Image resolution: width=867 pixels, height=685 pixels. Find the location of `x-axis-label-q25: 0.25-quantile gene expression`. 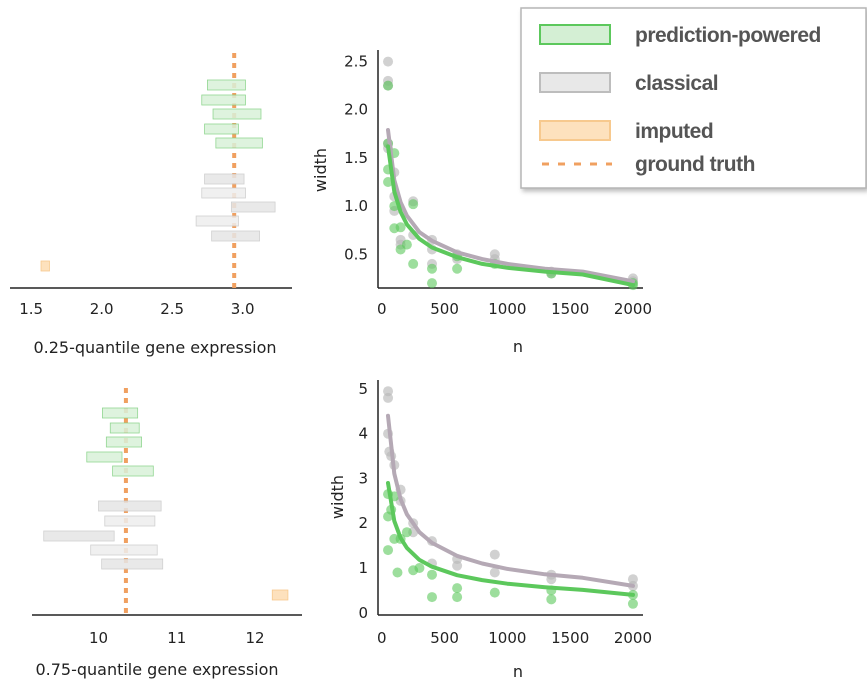

x-axis-label-q25: 0.25-quantile gene expression is located at coordinates (154, 347).